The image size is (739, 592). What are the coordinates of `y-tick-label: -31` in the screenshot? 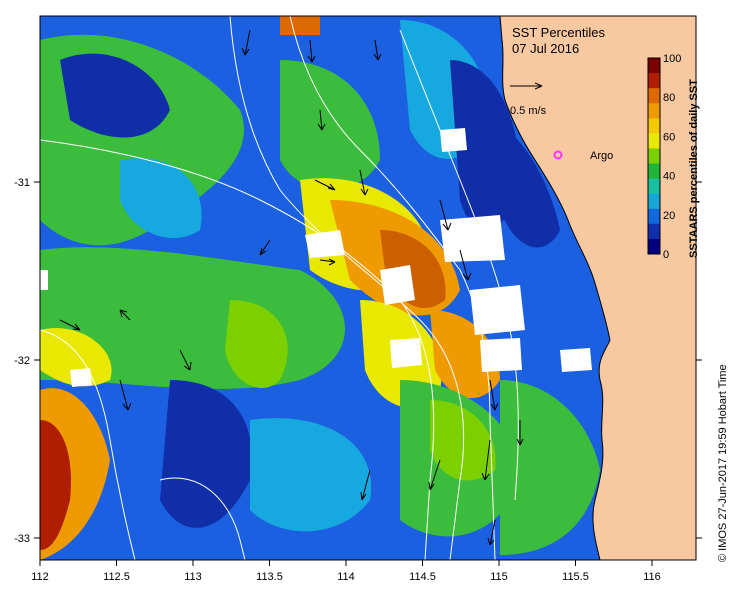 It's located at (22, 183).